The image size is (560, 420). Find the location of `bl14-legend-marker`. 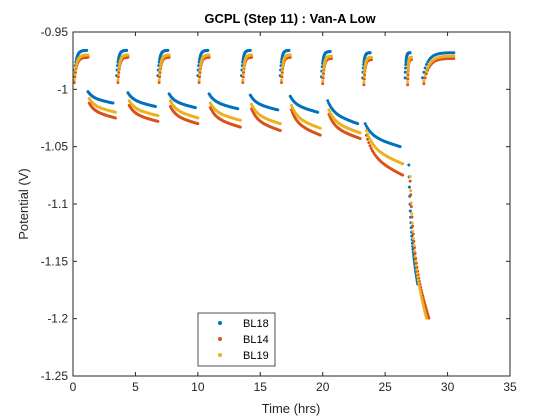

bl14-legend-marker is located at coordinates (220, 339).